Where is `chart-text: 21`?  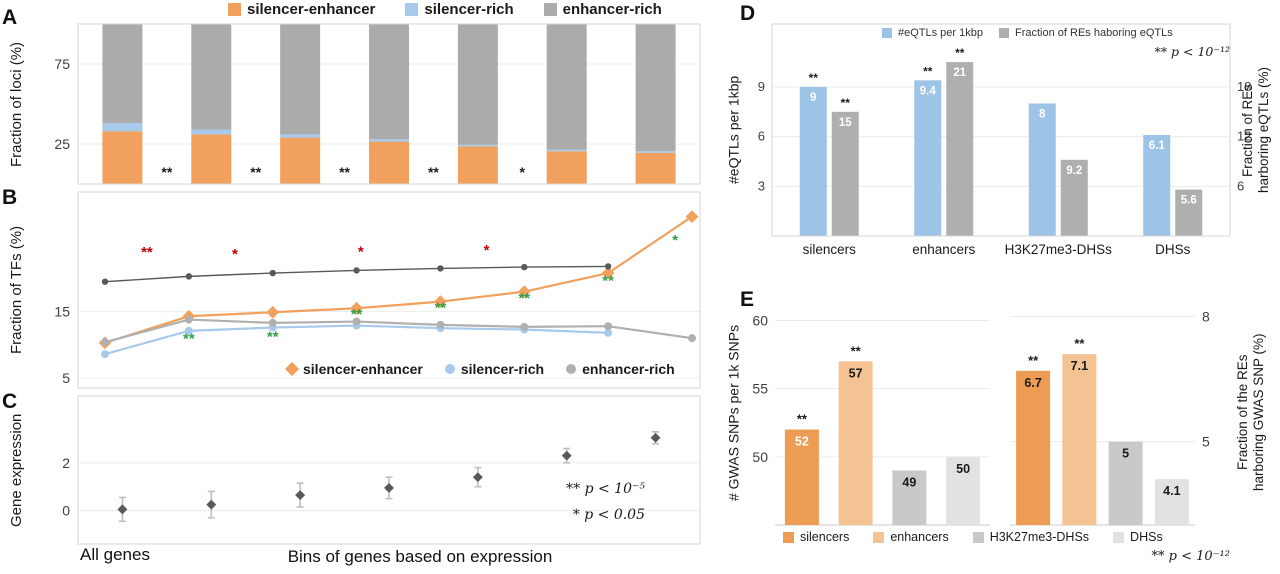
chart-text: 21 is located at coordinates (959, 73).